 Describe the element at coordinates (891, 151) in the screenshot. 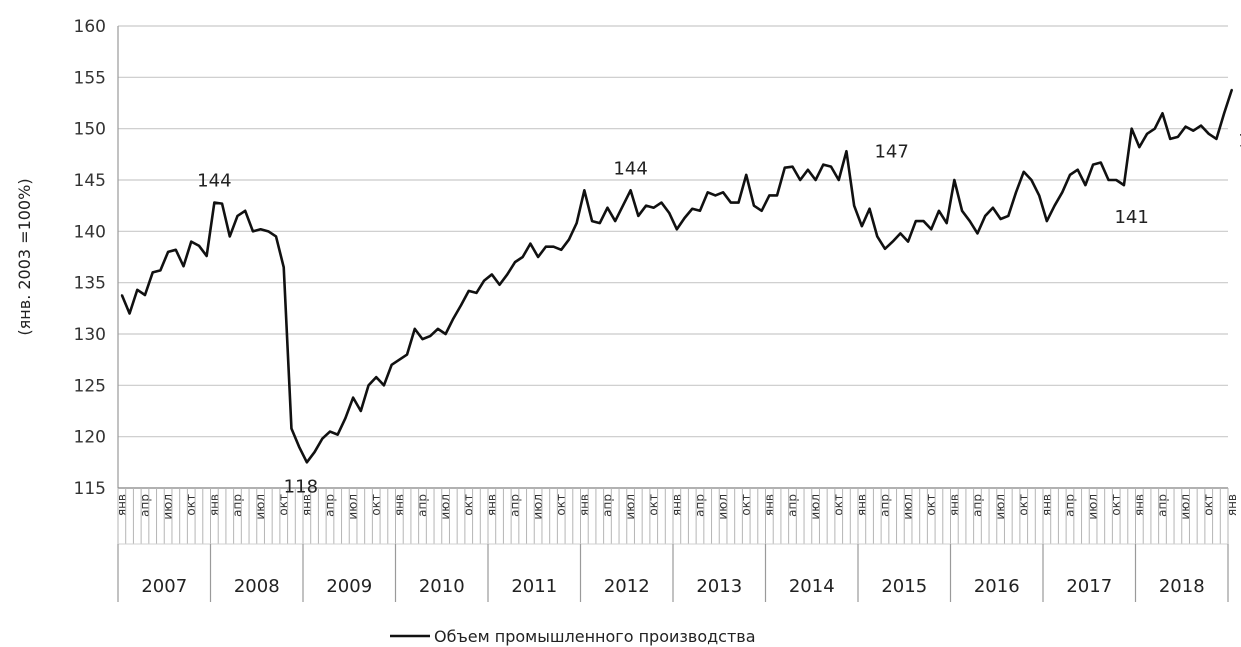

I see `data-label: 147` at that location.